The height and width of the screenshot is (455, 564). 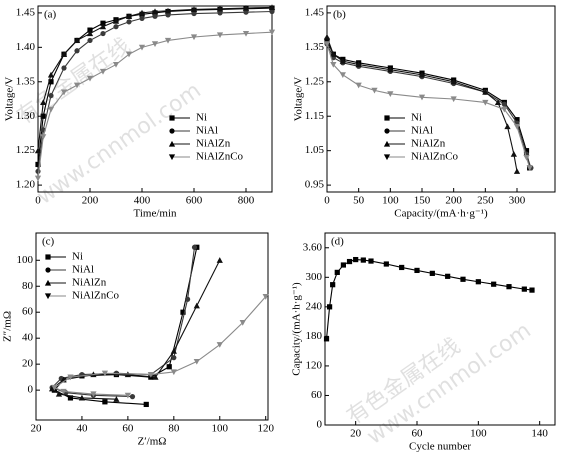 I want to click on x-axis-label: Time/min, so click(x=155, y=214).